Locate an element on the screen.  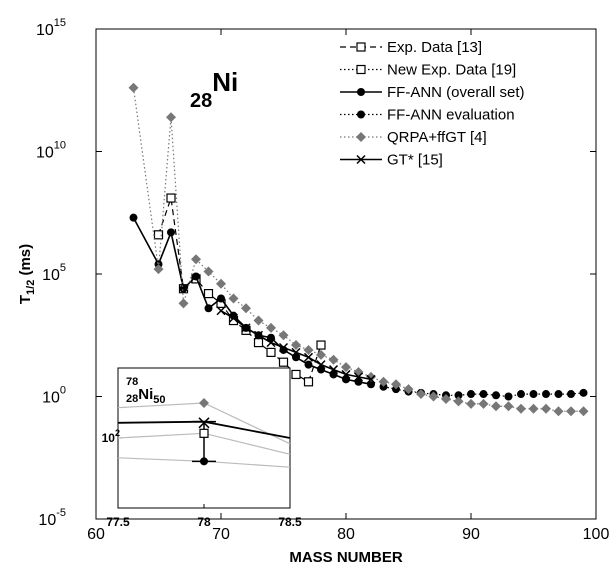
inset-x-tick-label: 78.5 is located at coordinates (290, 522).